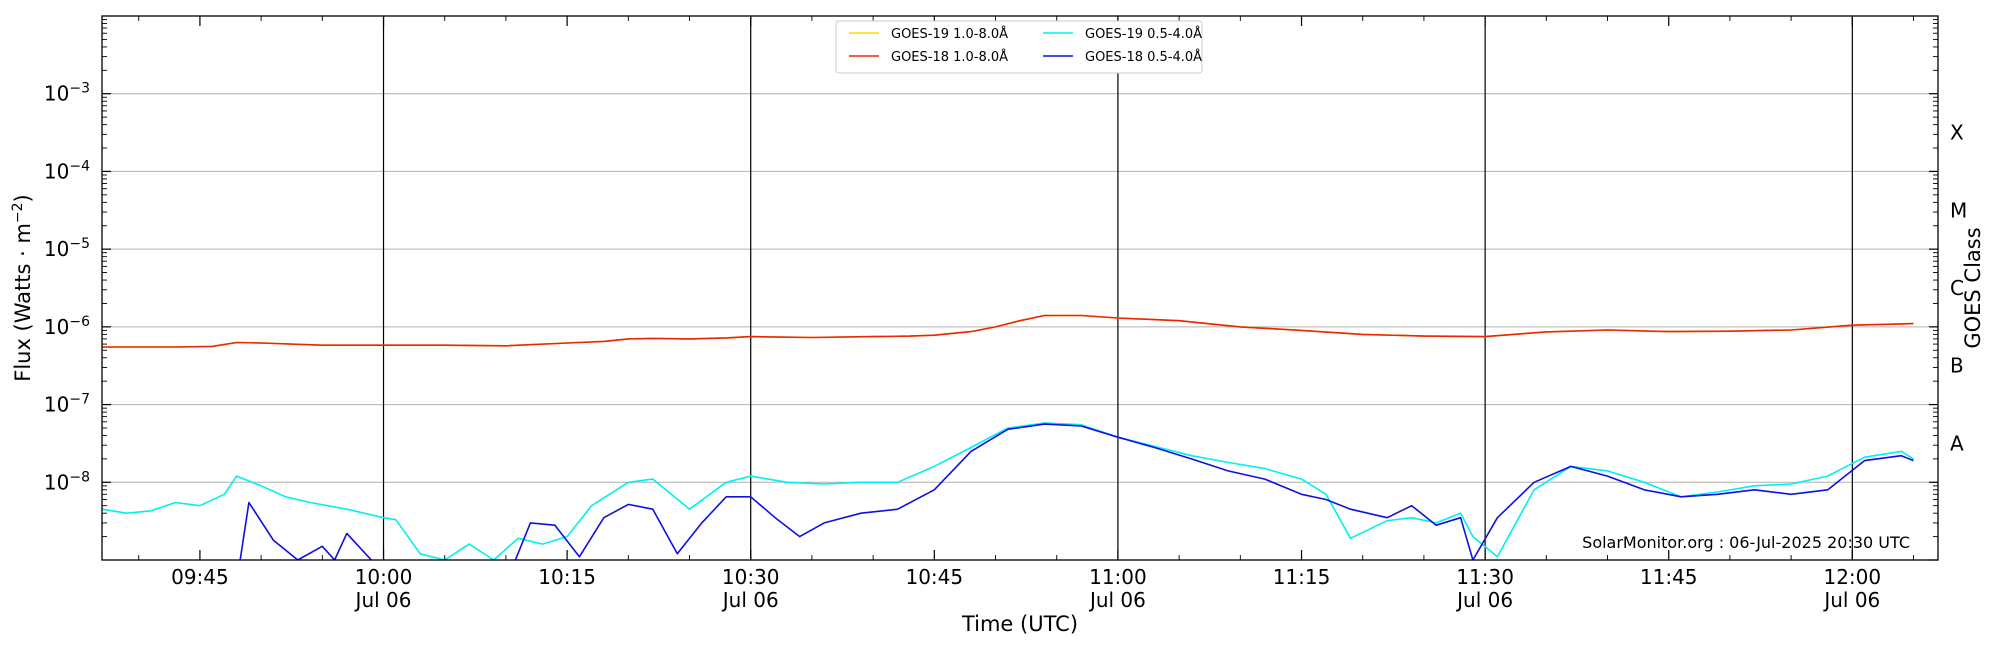 The image size is (2000, 654). What do you see at coordinates (67, 248) in the screenshot?
I see `y-tick-label: 10⁻⁵` at bounding box center [67, 248].